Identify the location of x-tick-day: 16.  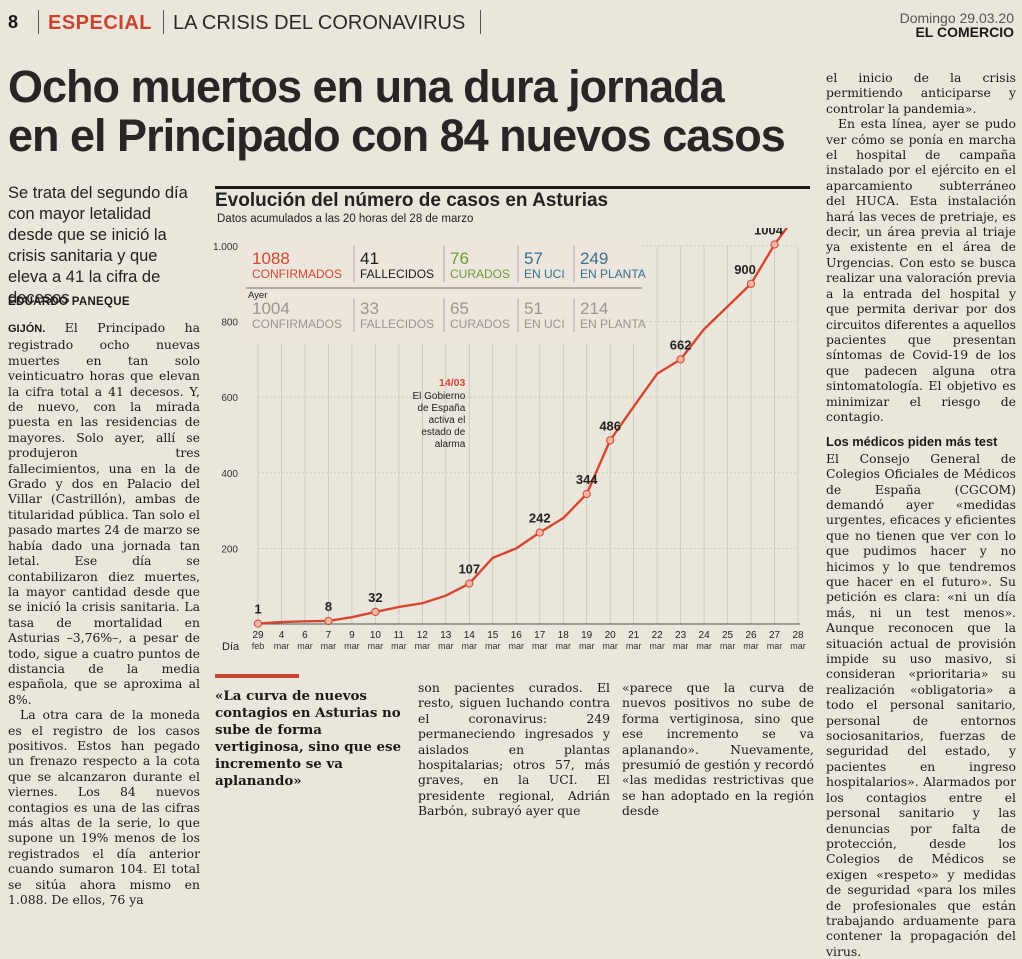
(517, 635).